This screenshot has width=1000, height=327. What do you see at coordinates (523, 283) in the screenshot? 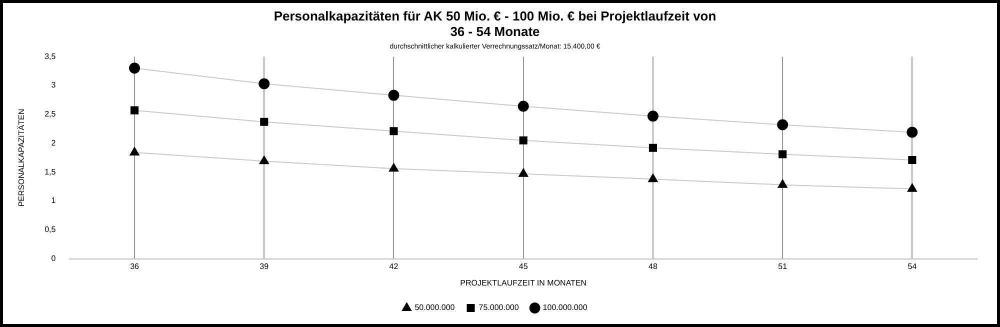
I see `x-axis-title: PROJEKTLAUFZEIT IN MONATEN` at bounding box center [523, 283].